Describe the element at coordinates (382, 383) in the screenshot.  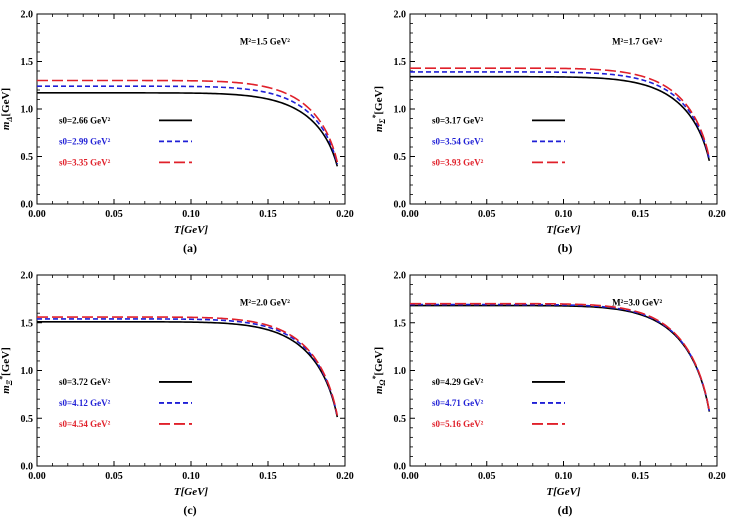
I see `y-axis-label-sub: Ω` at that location.